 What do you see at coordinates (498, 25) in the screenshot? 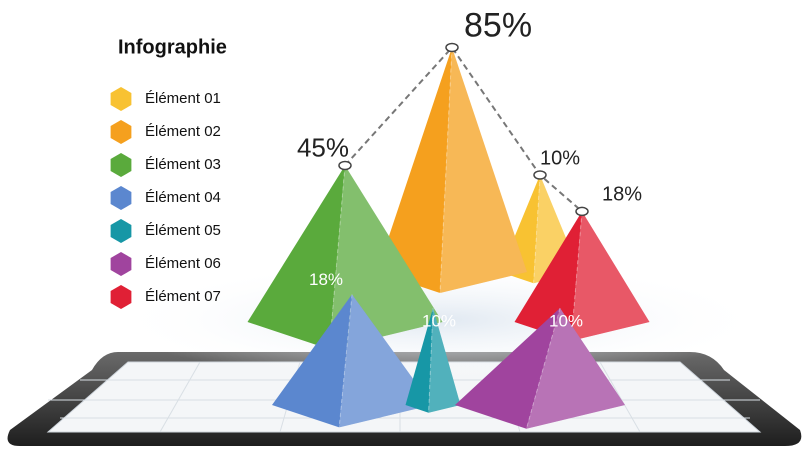
I see `value-label: 85%` at bounding box center [498, 25].